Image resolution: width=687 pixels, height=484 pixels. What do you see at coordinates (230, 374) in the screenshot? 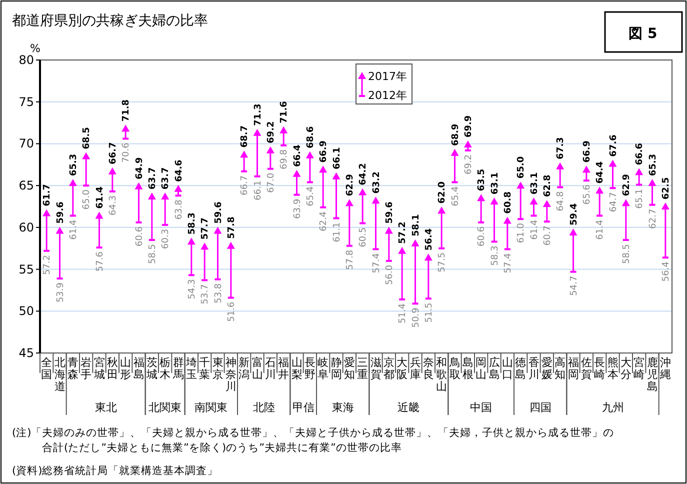
I see `x-tick-label: 神奈川` at bounding box center [230, 374].